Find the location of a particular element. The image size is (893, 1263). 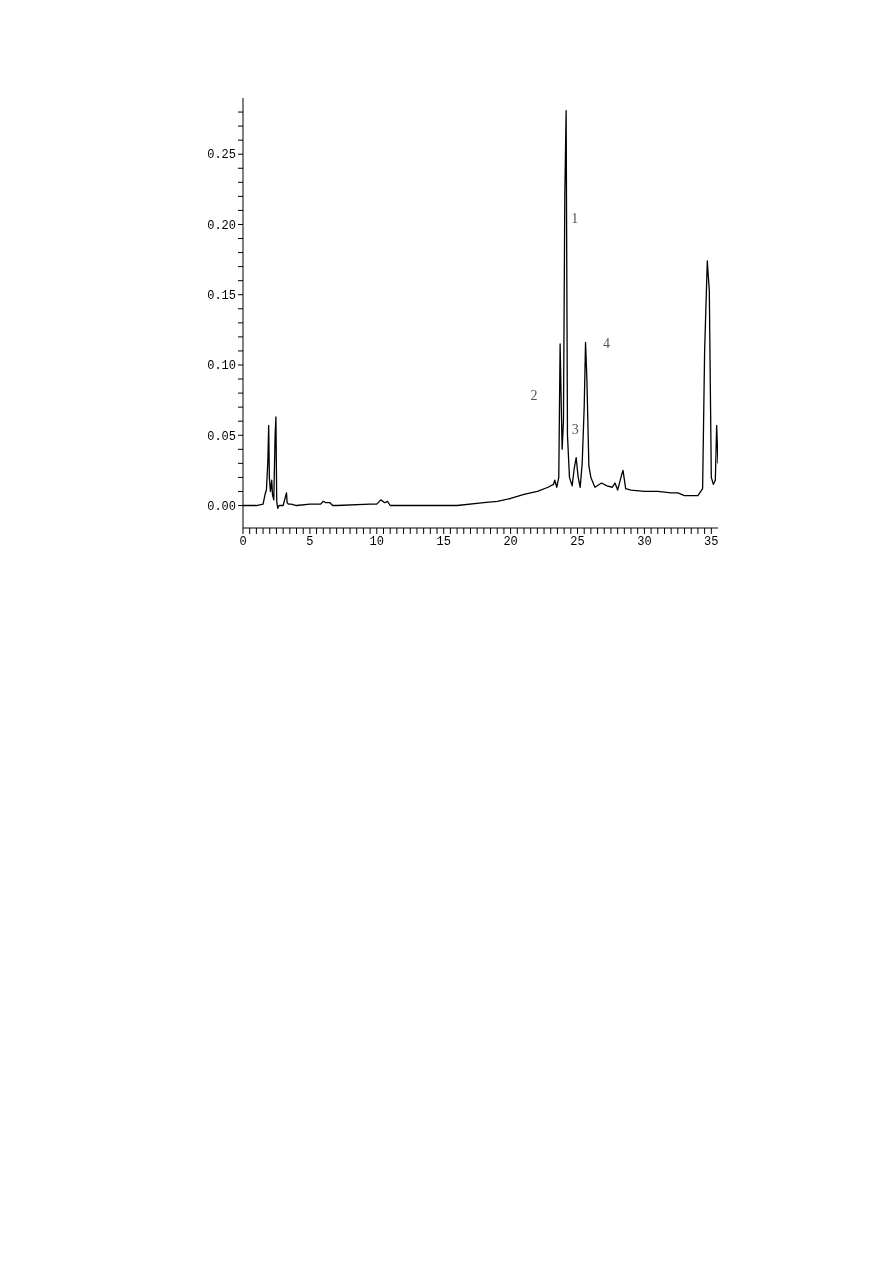

x-tick-label: 35 is located at coordinates (711, 541).